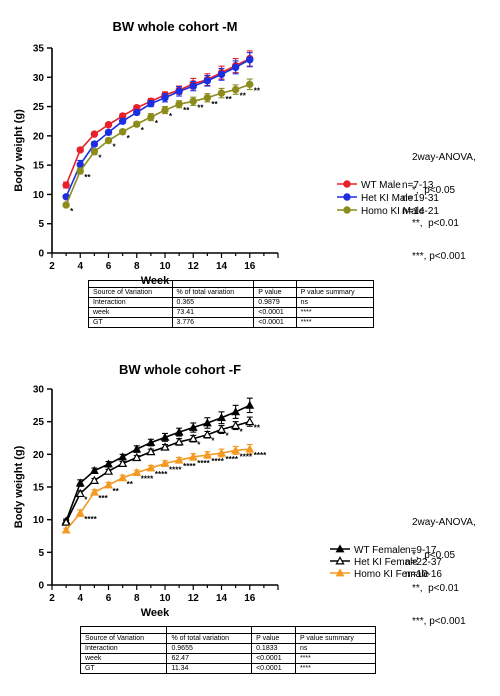  Describe the element at coordinates (335, 638) in the screenshot. I see `table-header-cell: P value summary` at that location.